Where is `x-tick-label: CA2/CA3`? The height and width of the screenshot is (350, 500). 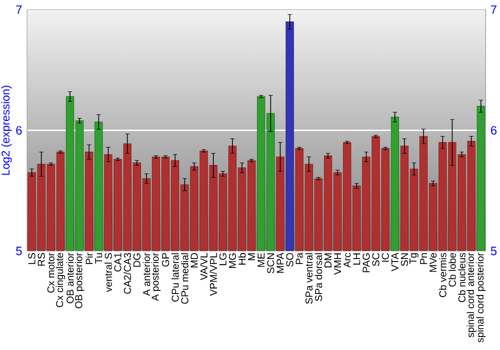 x-tick-label: CA2/CA3 is located at coordinates (128, 273).